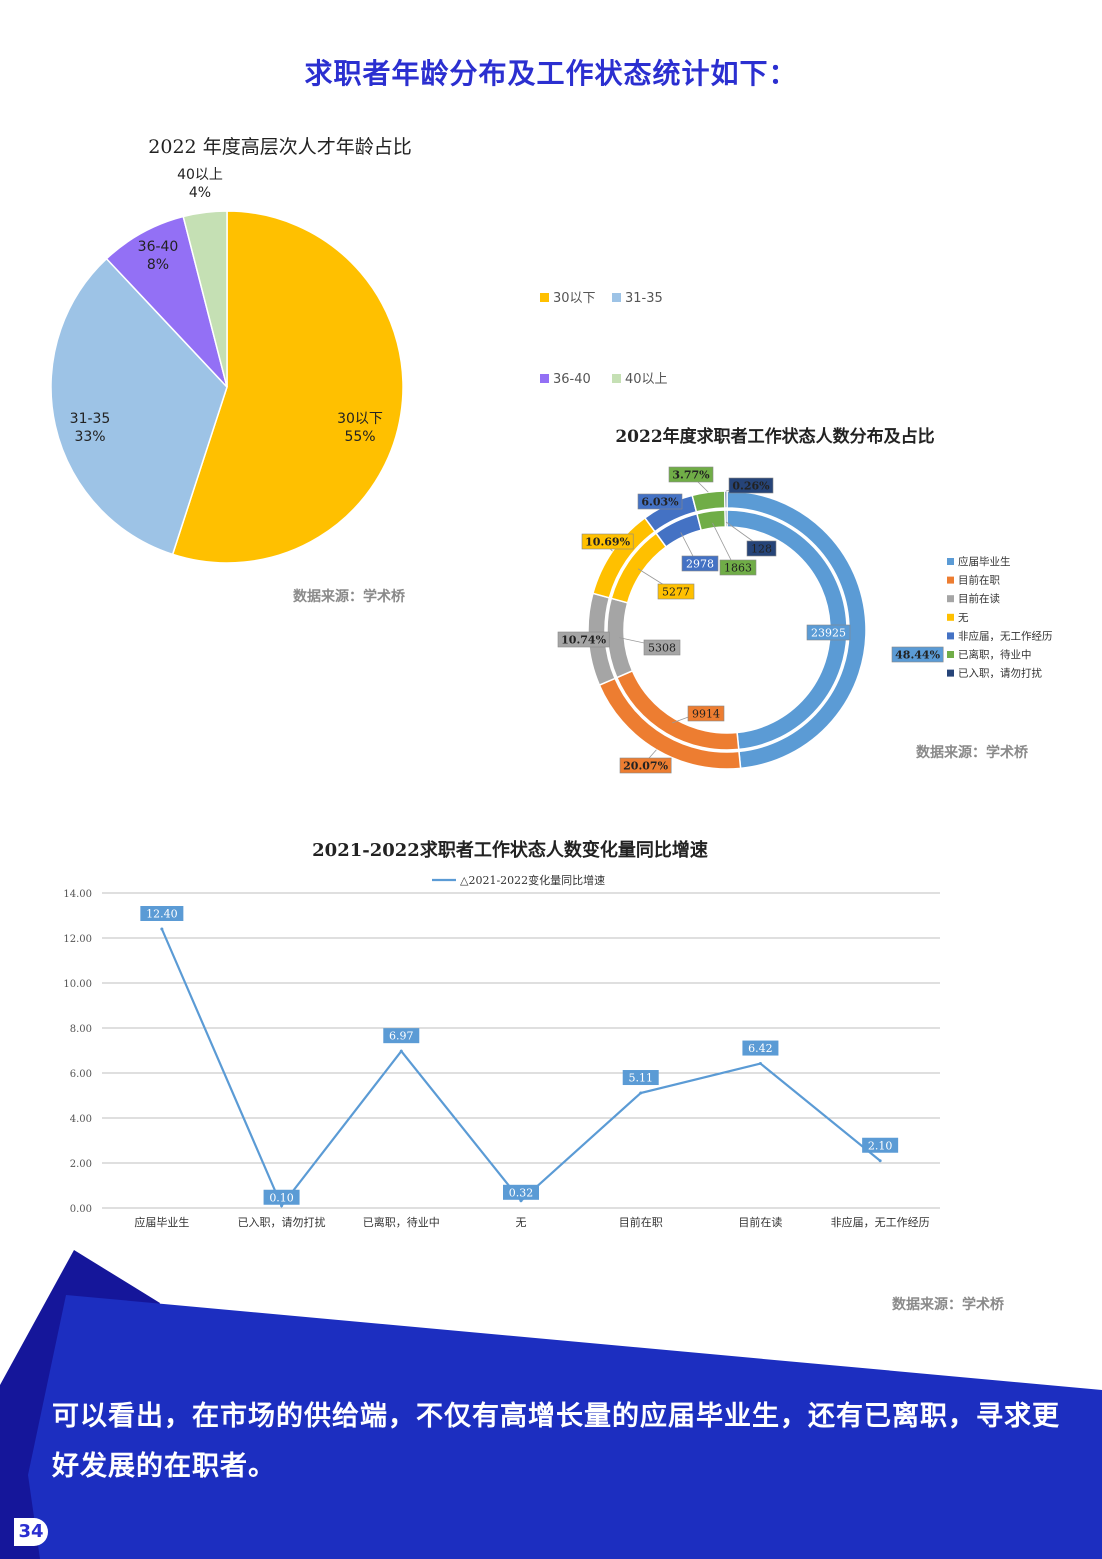 This screenshot has width=1102, height=1559. What do you see at coordinates (31, 1532) in the screenshot?
I see `page-number: 34` at bounding box center [31, 1532].